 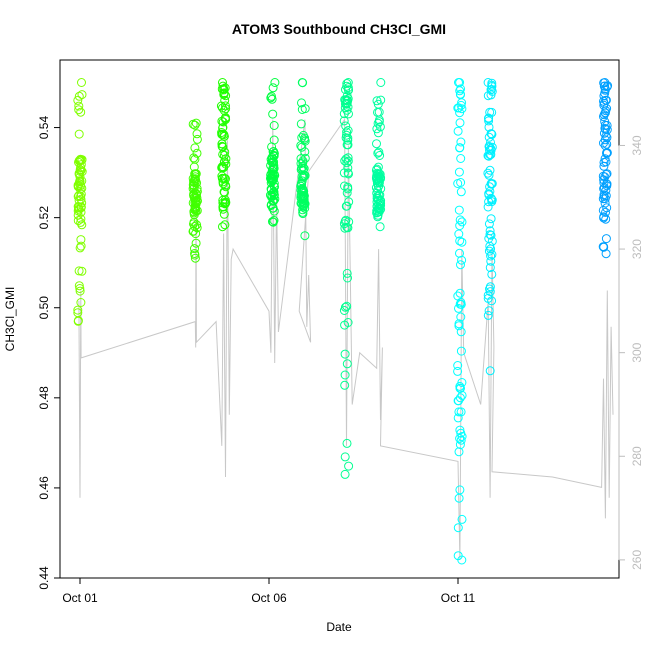 What do you see at coordinates (44, 578) in the screenshot?
I see `y-tick-label: 0.44` at bounding box center [44, 578].